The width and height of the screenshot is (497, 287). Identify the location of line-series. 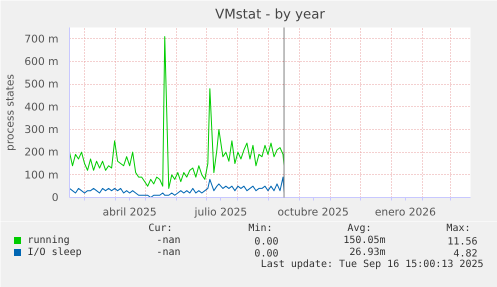
(177, 187).